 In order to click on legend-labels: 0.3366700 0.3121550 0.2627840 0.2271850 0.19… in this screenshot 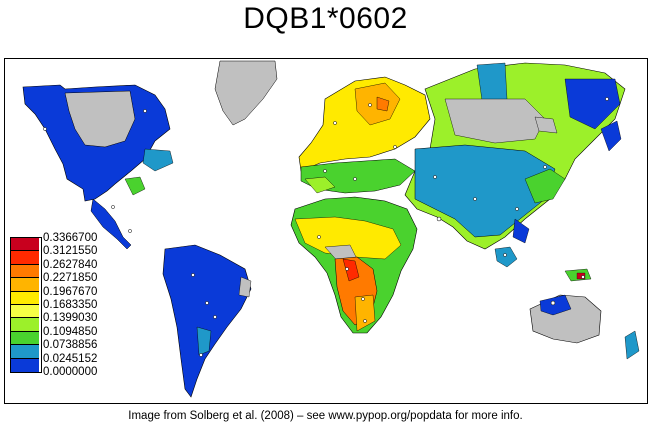, I will do `click(70, 305)`.